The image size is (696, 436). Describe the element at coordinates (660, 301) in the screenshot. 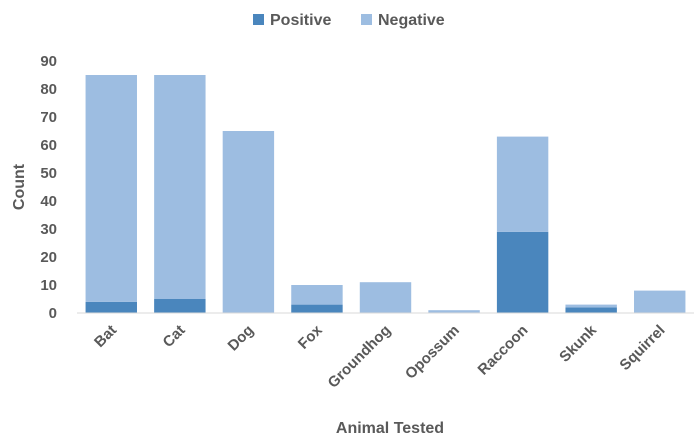

I see `bar-negative-squirrel` at that location.